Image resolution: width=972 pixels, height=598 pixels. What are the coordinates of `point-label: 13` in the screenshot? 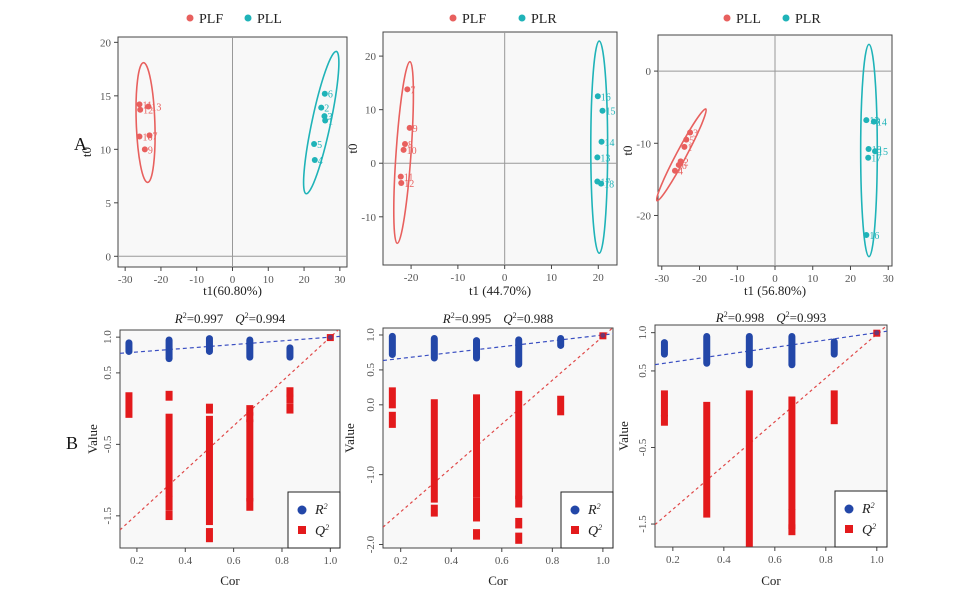 It's located at (156, 108).